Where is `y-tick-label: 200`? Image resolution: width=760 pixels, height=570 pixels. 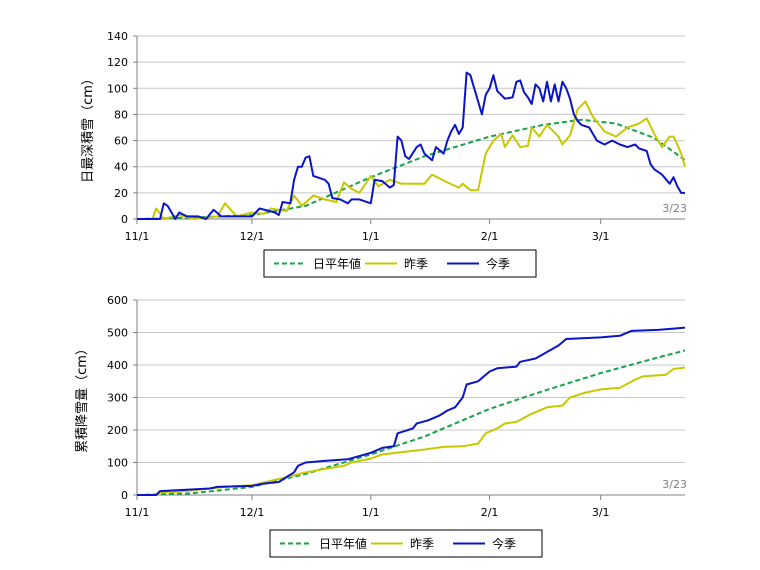
y-tick-label: 200 is located at coordinates (117, 430).